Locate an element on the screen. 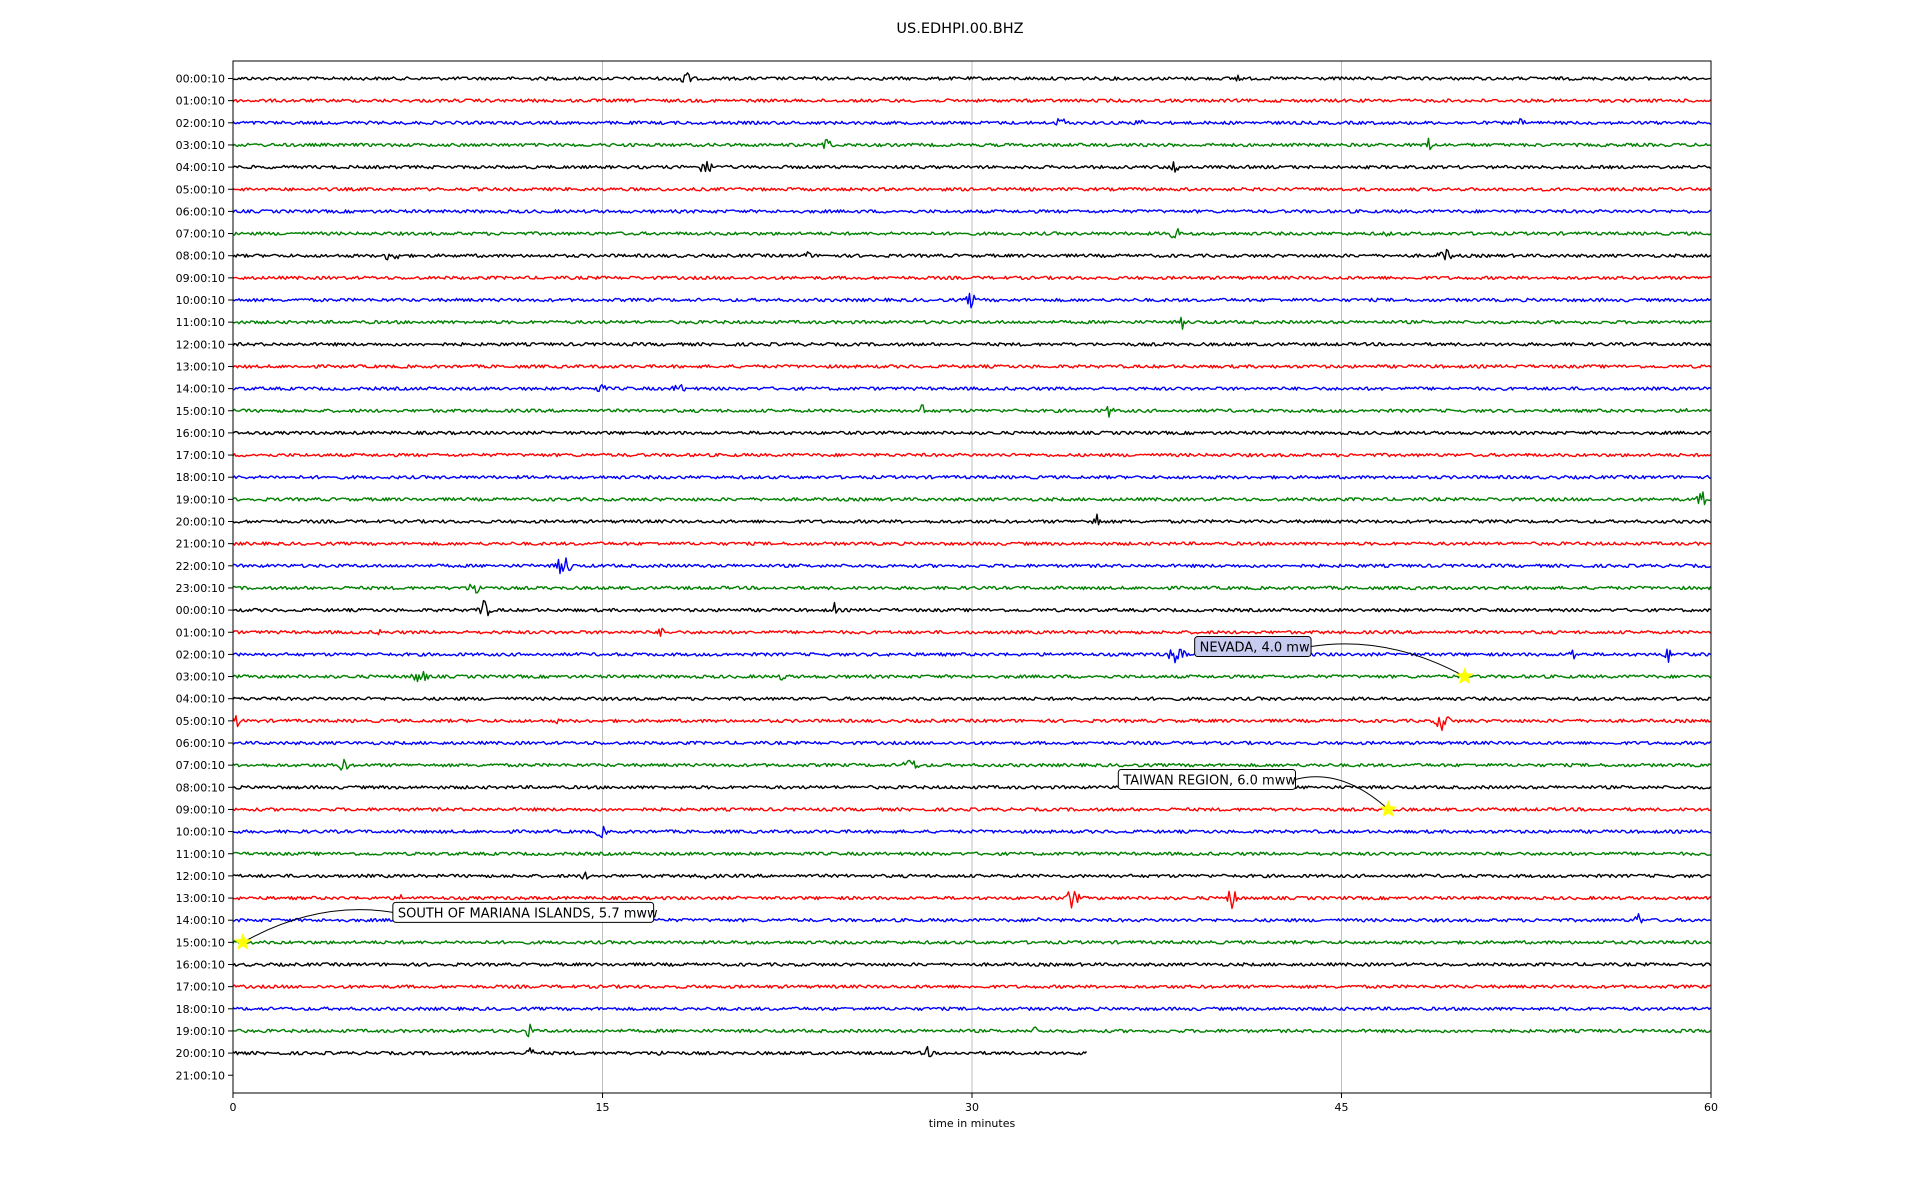 This screenshot has height=1200, width=1920. event-annotation: NEVADA, 4.0 mw is located at coordinates (1334, 660).